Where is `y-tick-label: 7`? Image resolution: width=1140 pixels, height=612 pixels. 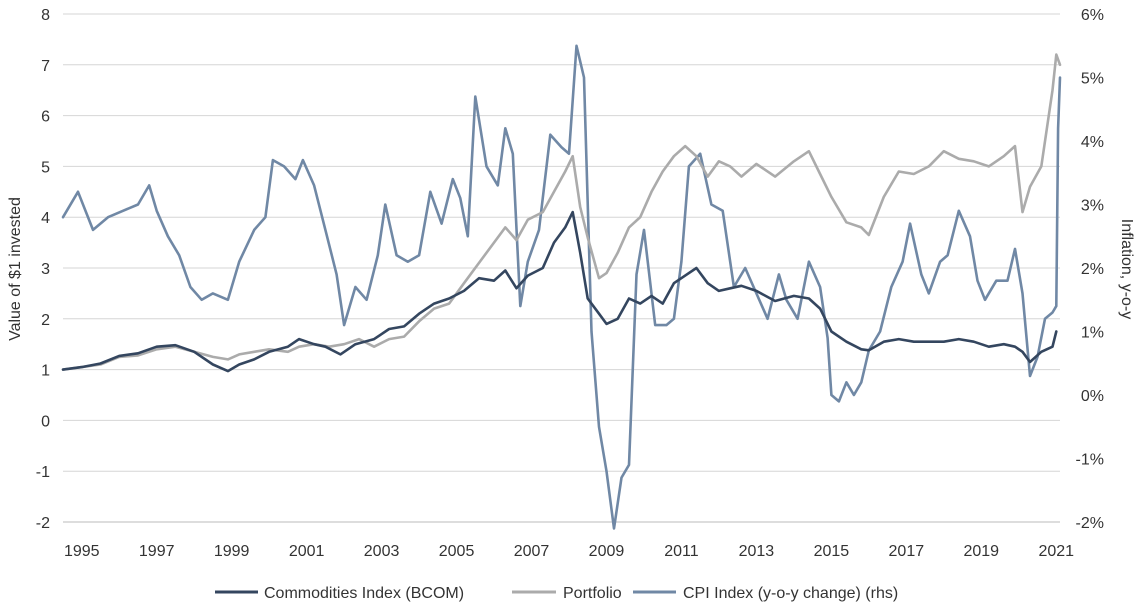
y-tick-label: 7 is located at coordinates (45, 66).